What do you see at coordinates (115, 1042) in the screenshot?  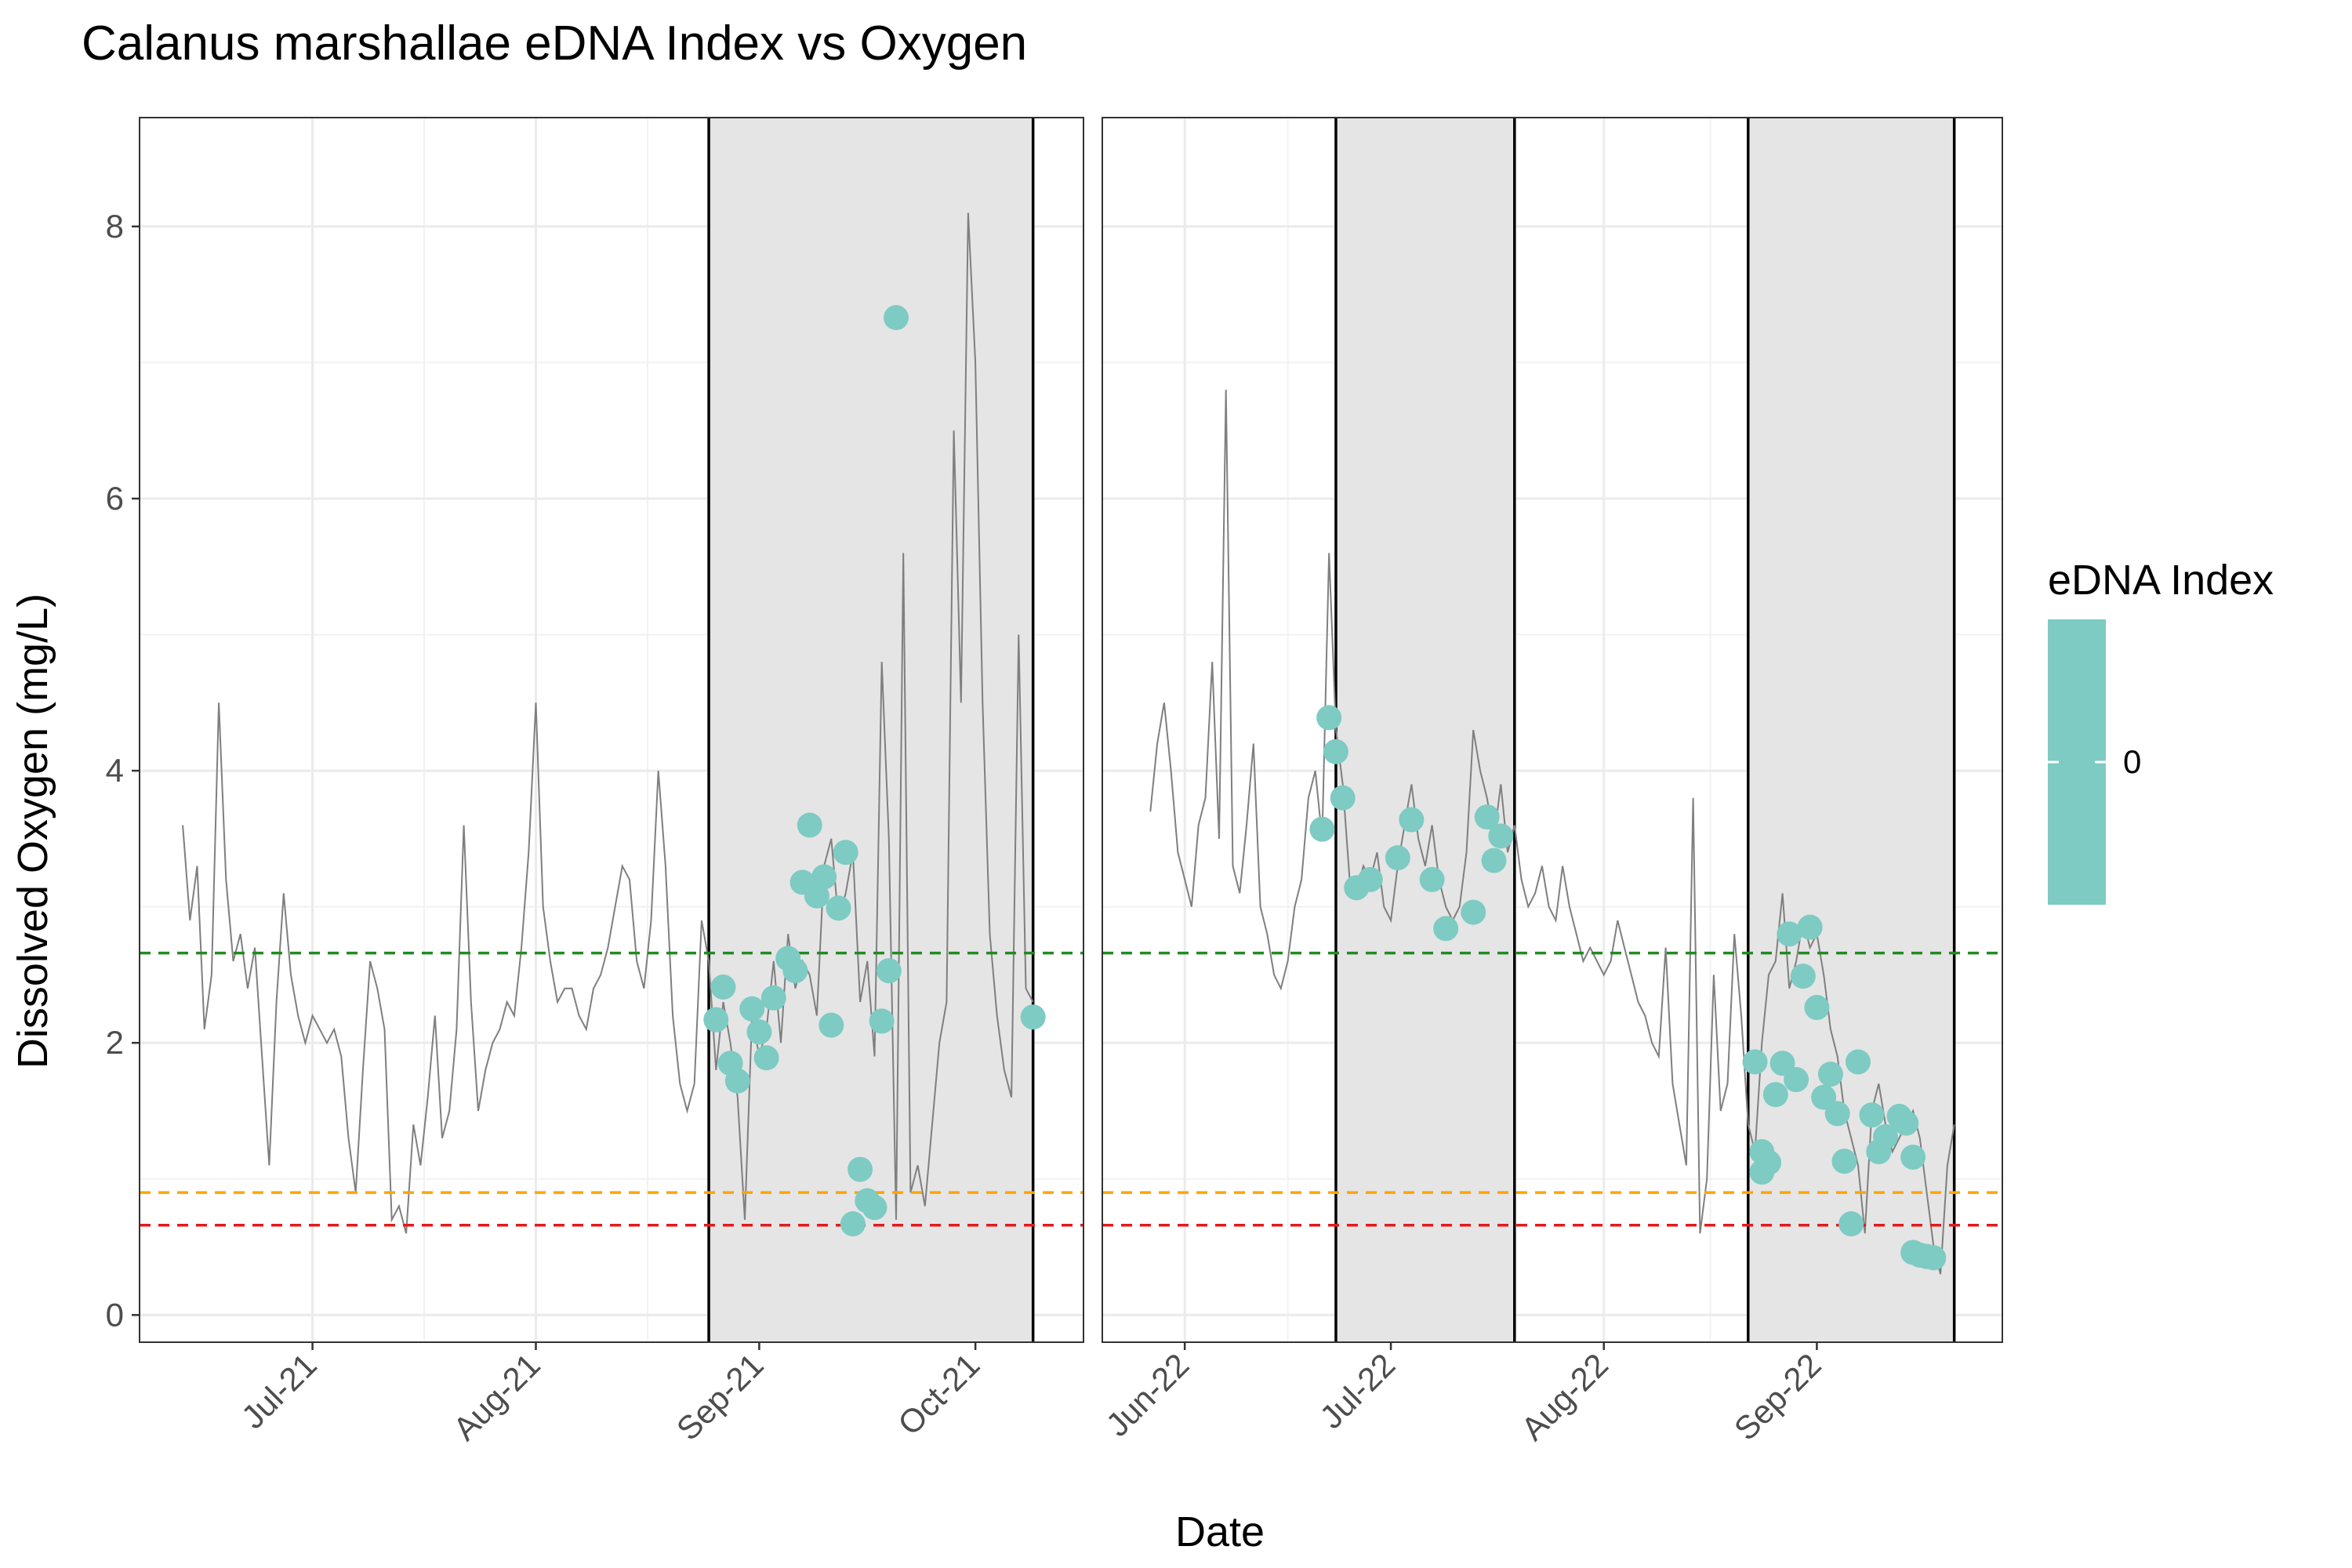 I see `y-tick-label: 2` at bounding box center [115, 1042].